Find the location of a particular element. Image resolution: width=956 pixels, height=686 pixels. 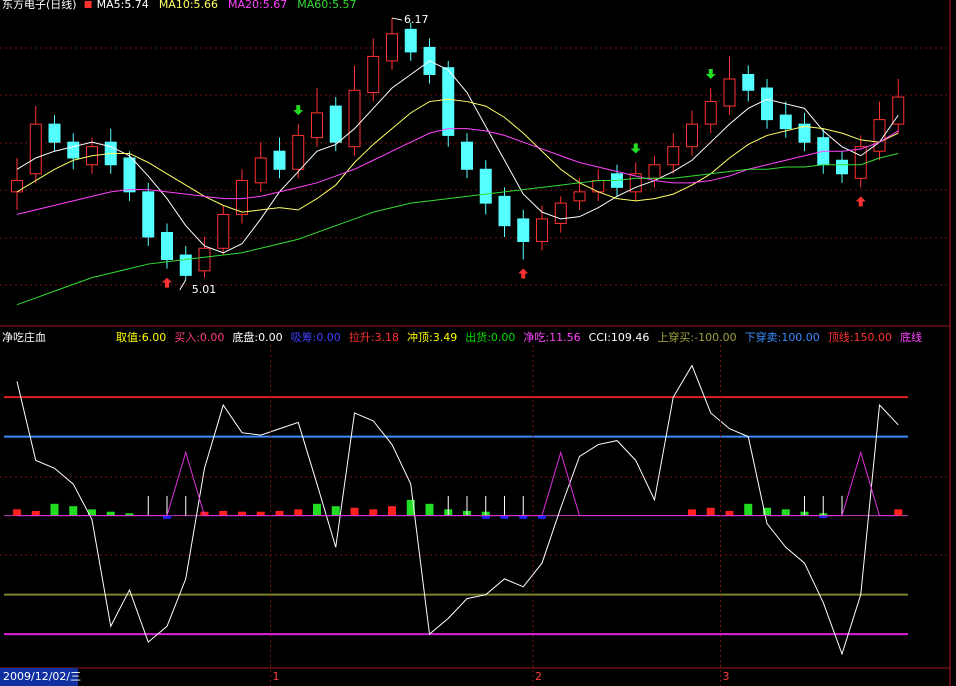

date-box is located at coordinates (39, 677).